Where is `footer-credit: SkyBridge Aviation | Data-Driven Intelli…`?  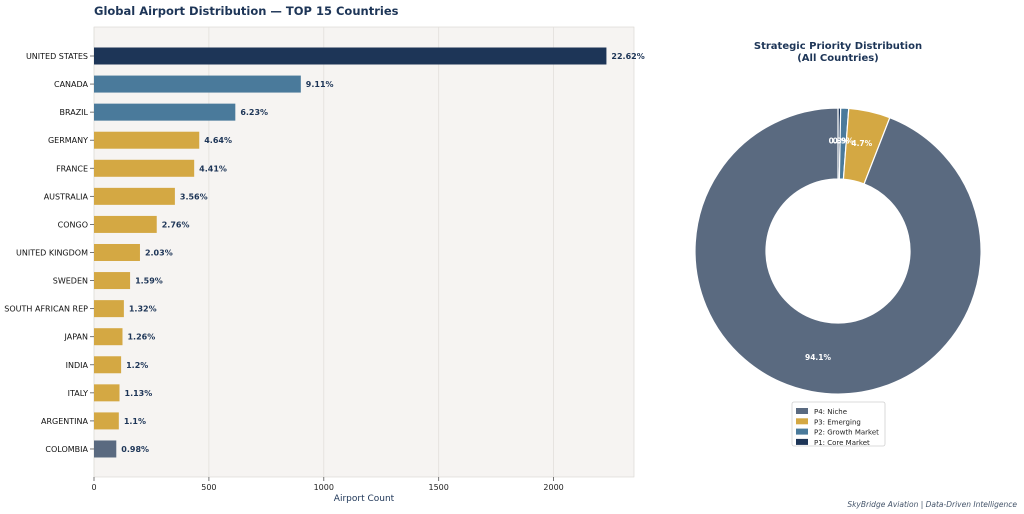 footer-credit: SkyBridge Aviation | Data-Driven Intelli… is located at coordinates (932, 504).